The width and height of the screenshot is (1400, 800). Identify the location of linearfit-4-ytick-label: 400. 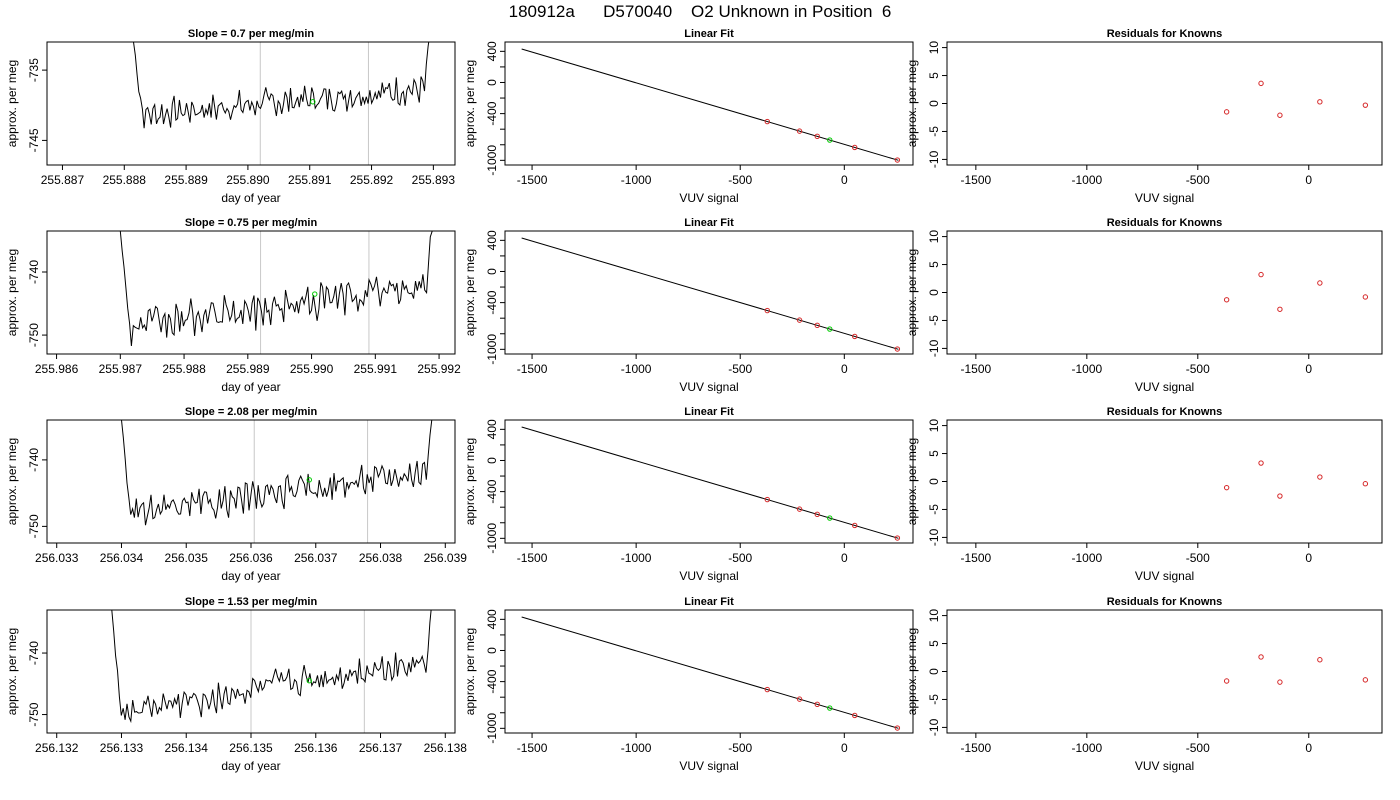
(492, 619).